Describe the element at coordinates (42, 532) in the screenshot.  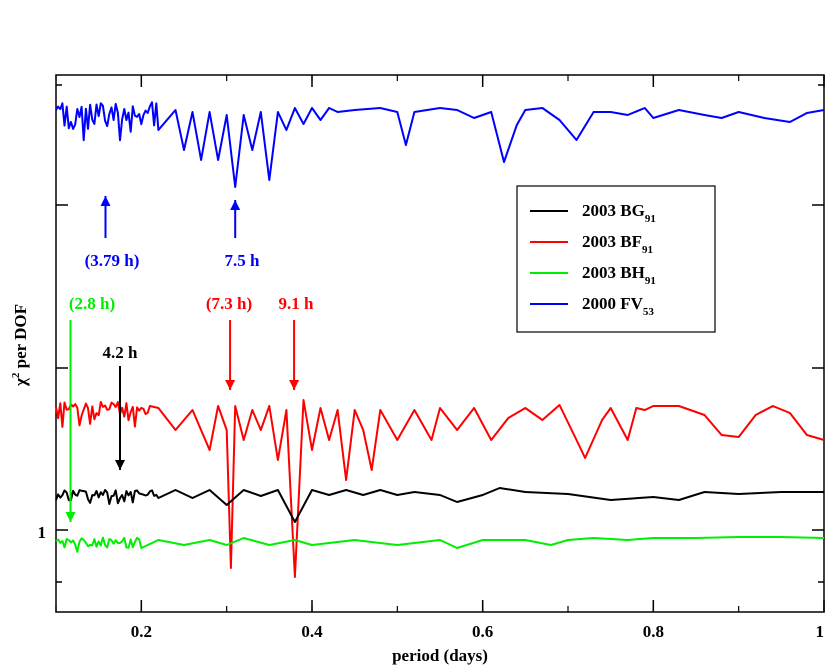
I see `y-tick-label-one: 1` at that location.